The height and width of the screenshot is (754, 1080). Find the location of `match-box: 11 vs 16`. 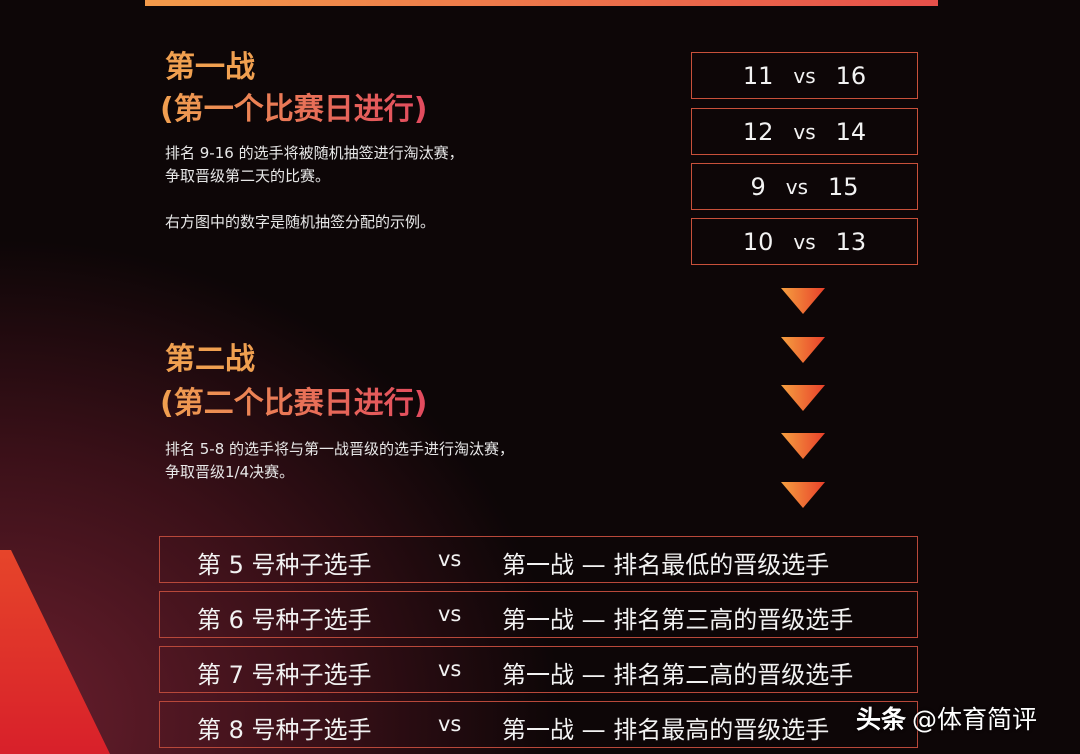

match-box: 11 vs 16 is located at coordinates (804, 75).